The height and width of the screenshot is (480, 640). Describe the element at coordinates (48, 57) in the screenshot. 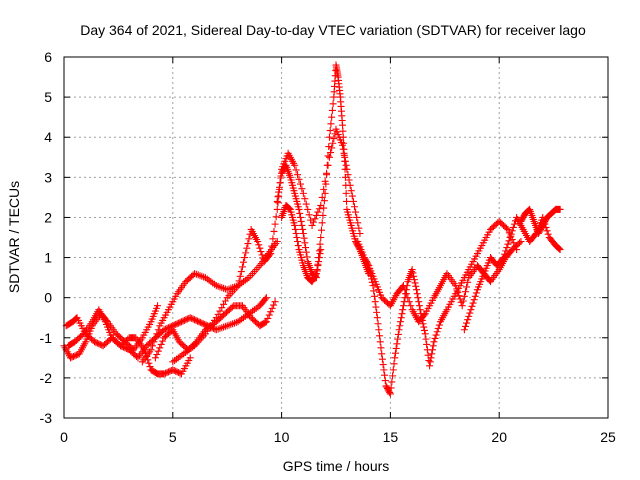

I see `y-tick-label: 6` at that location.